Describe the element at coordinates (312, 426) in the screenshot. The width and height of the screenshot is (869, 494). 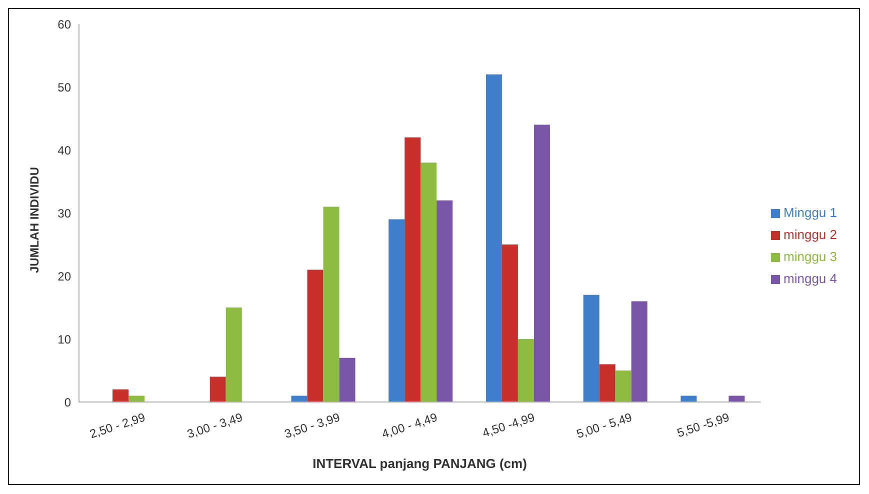
I see `x-tick-label: 3,50 - 3,99` at that location.